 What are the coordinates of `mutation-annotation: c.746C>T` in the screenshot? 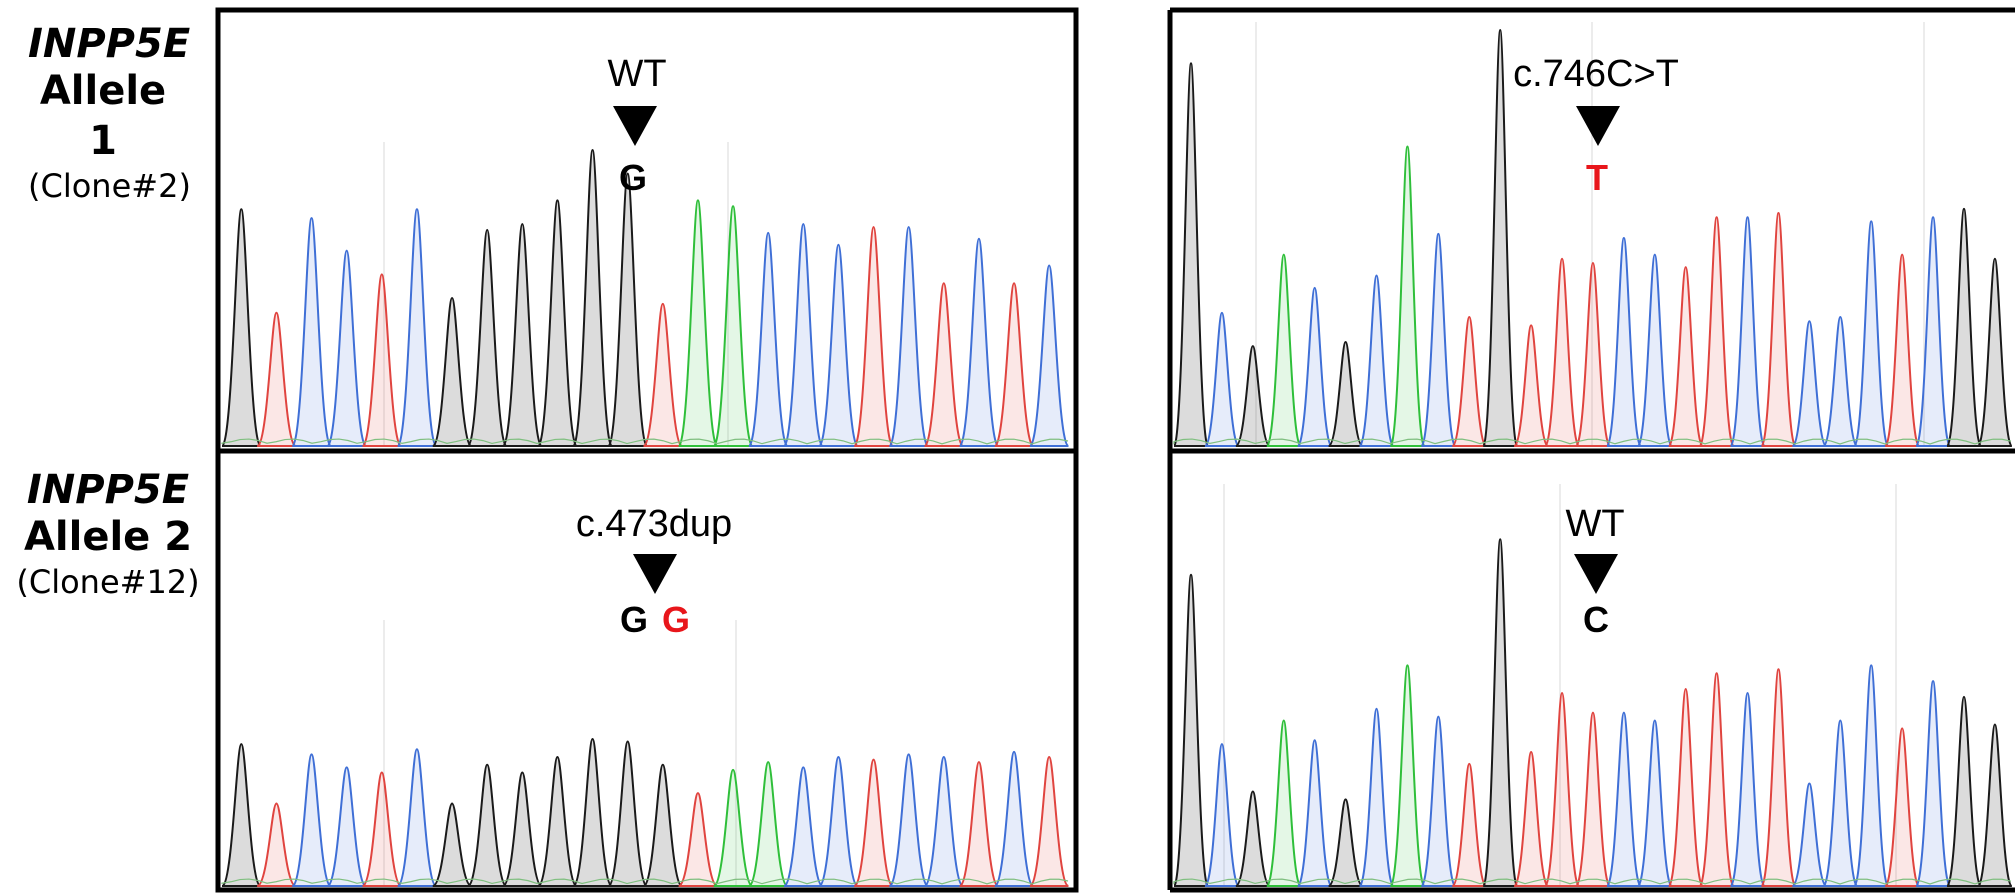 It's located at (1596, 74).